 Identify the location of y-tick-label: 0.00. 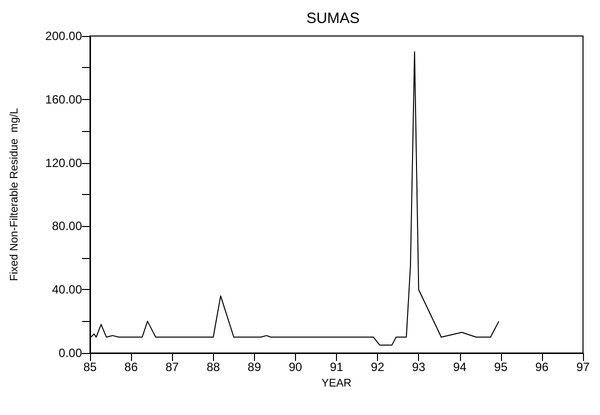
(70, 353).